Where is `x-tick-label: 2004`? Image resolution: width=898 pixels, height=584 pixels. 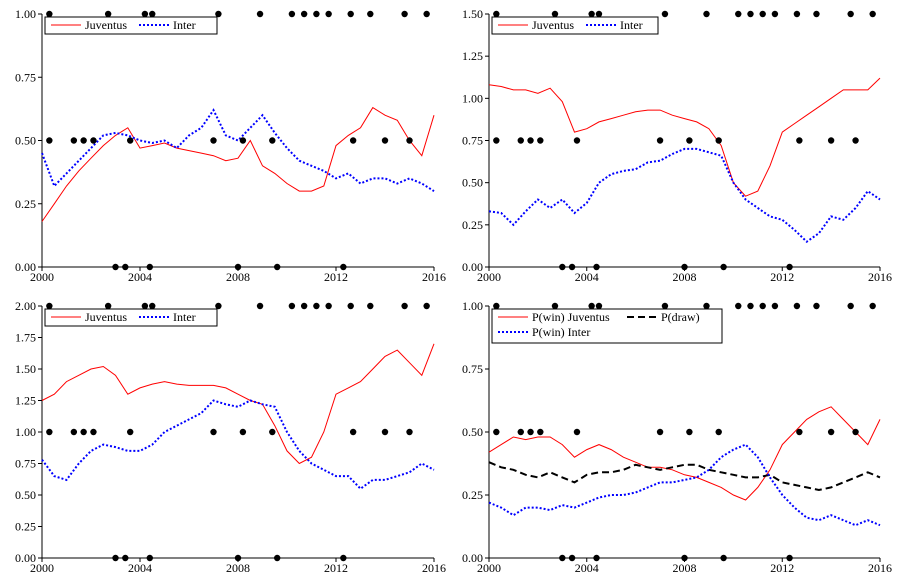
x-tick-label: 2004 is located at coordinates (140, 277).